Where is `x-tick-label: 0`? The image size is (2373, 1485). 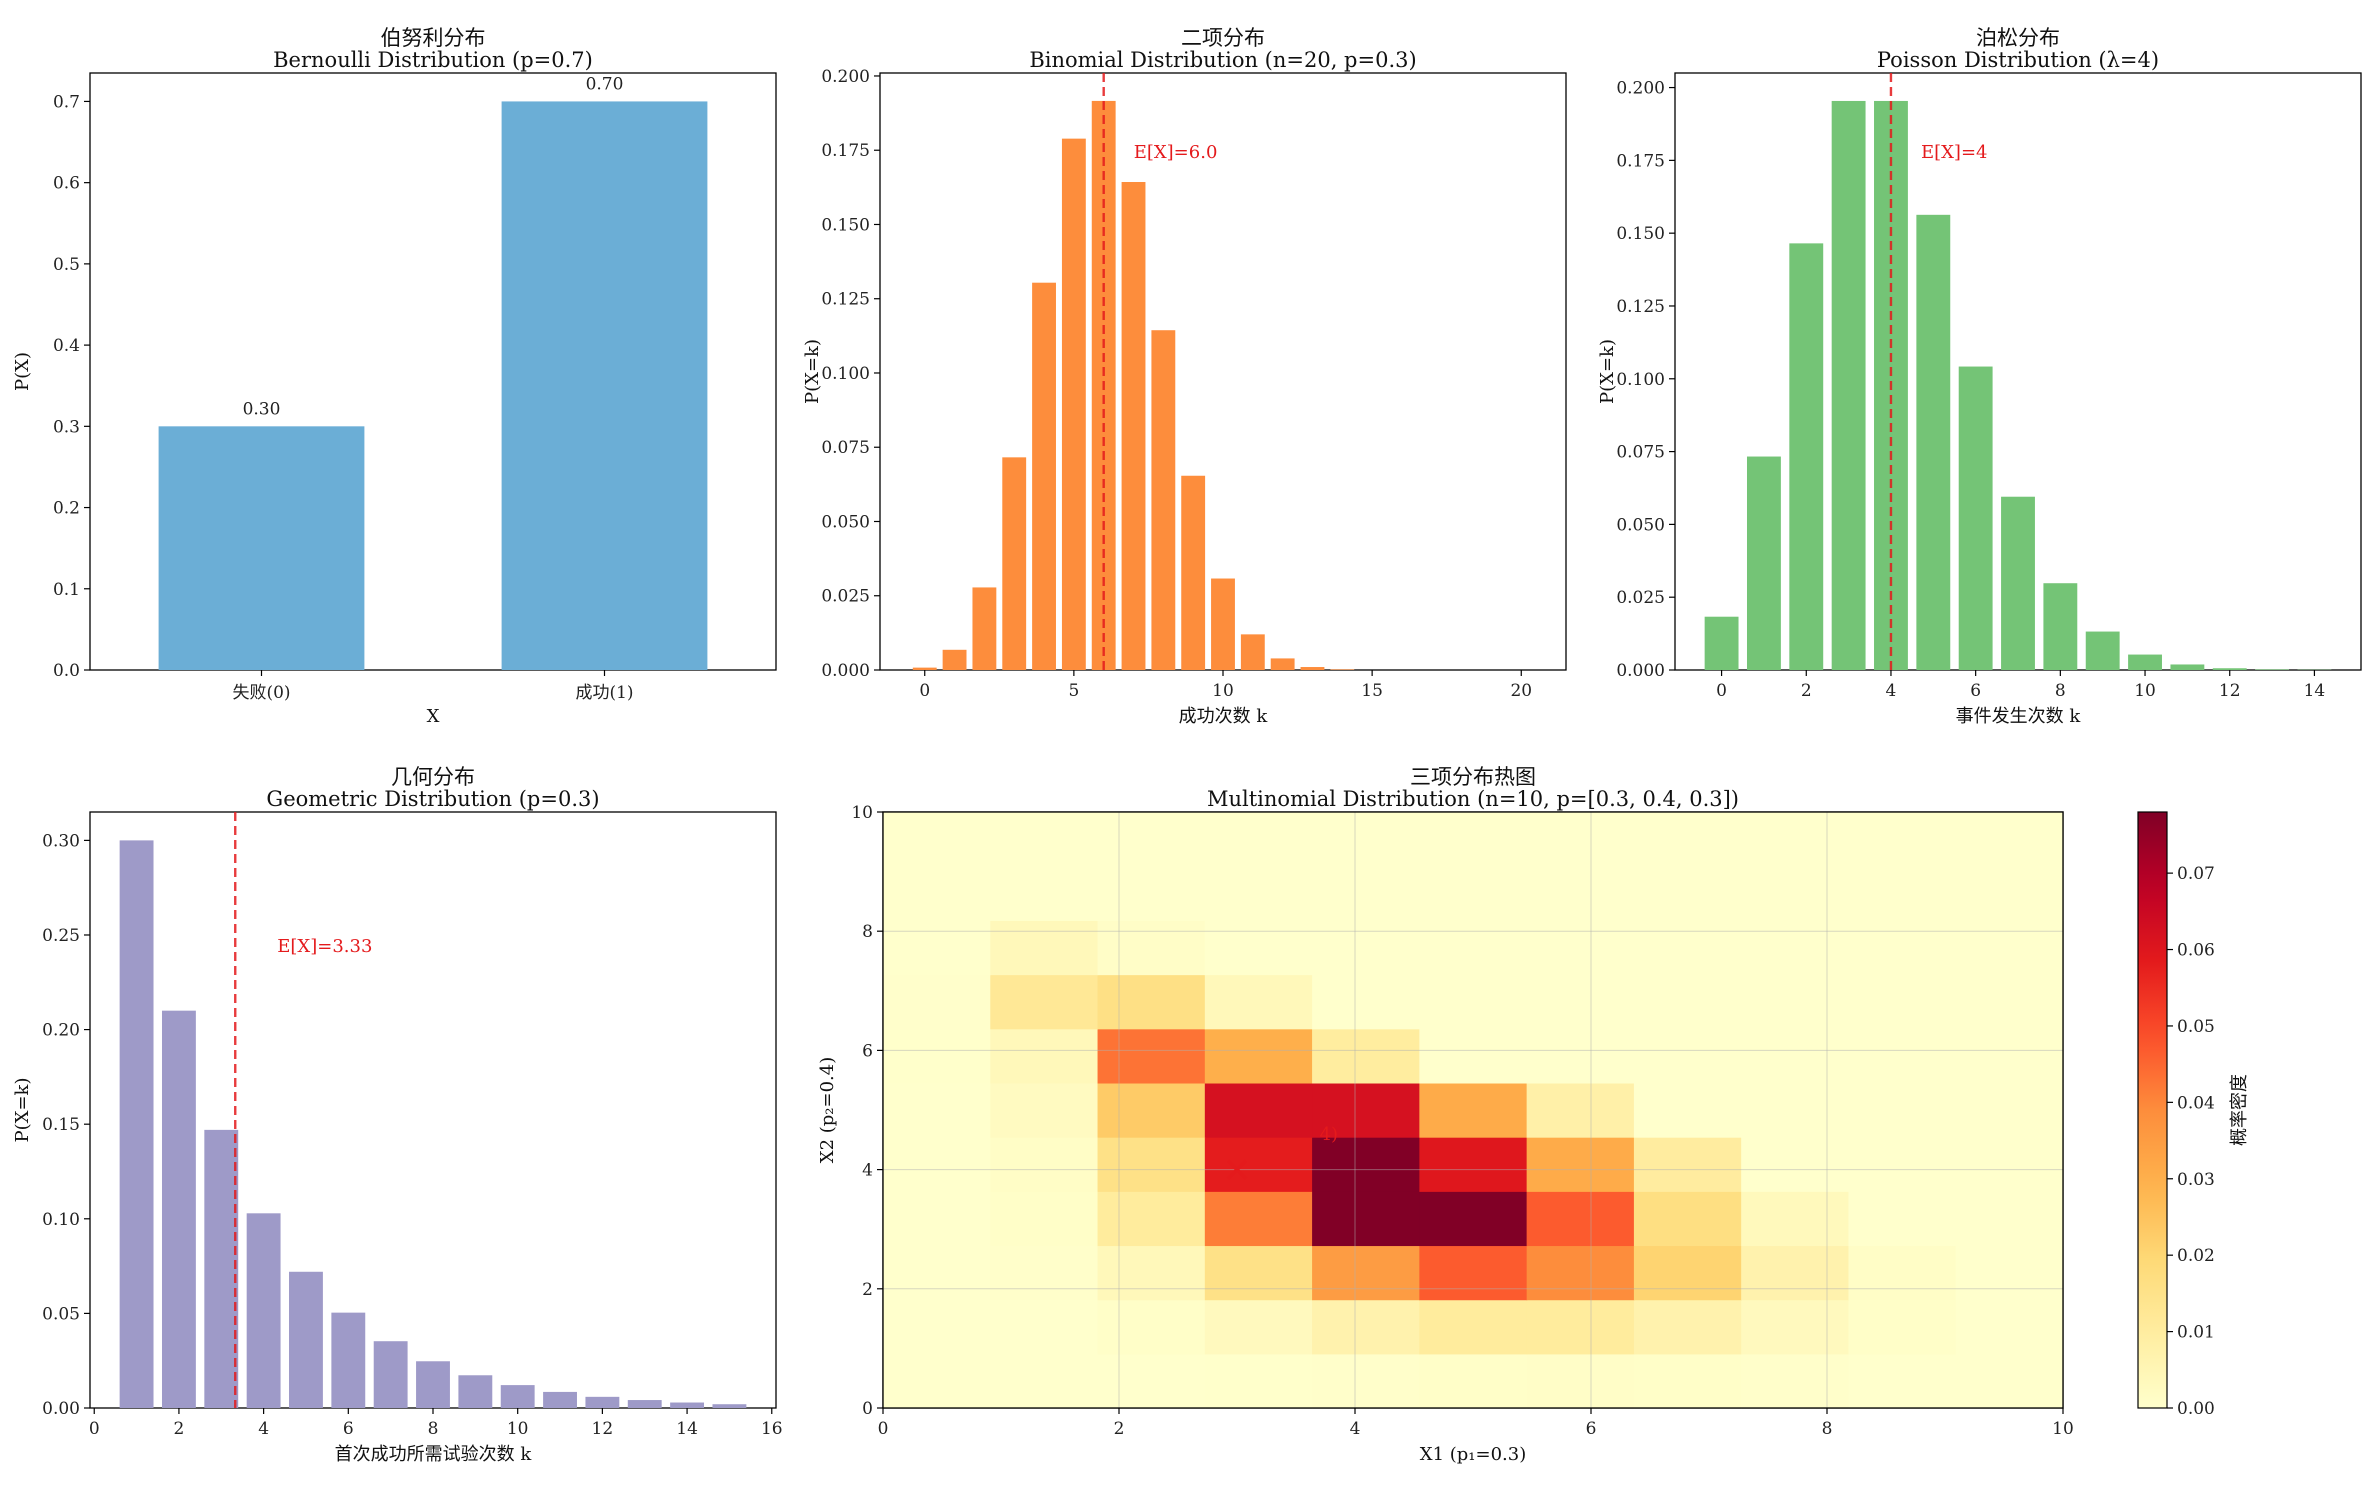 x-tick-label: 0 is located at coordinates (1721, 691).